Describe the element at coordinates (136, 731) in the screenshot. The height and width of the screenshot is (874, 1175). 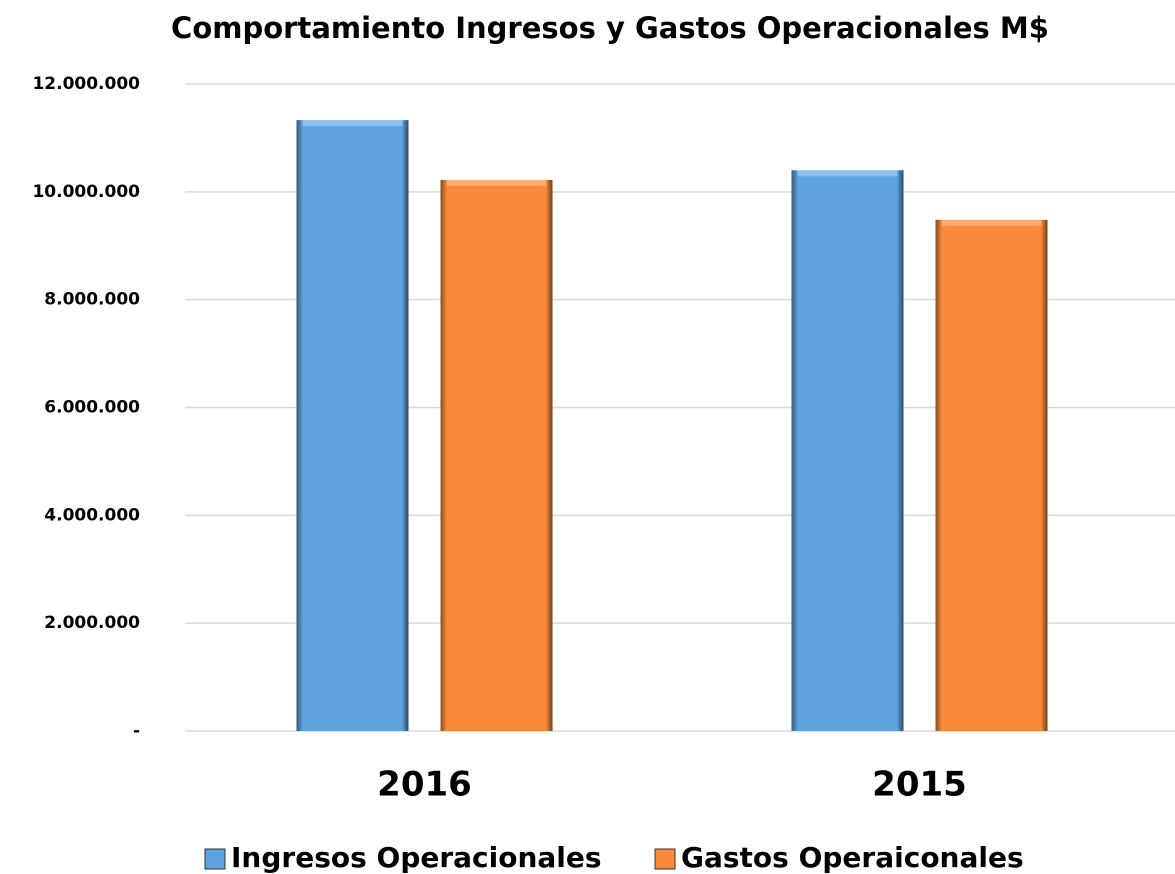
I see `y-tick-label: -` at that location.